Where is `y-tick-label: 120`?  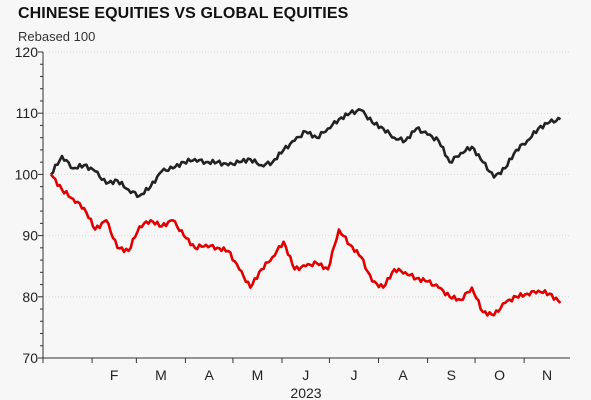
y-tick-label: 120 is located at coordinates (27, 52).